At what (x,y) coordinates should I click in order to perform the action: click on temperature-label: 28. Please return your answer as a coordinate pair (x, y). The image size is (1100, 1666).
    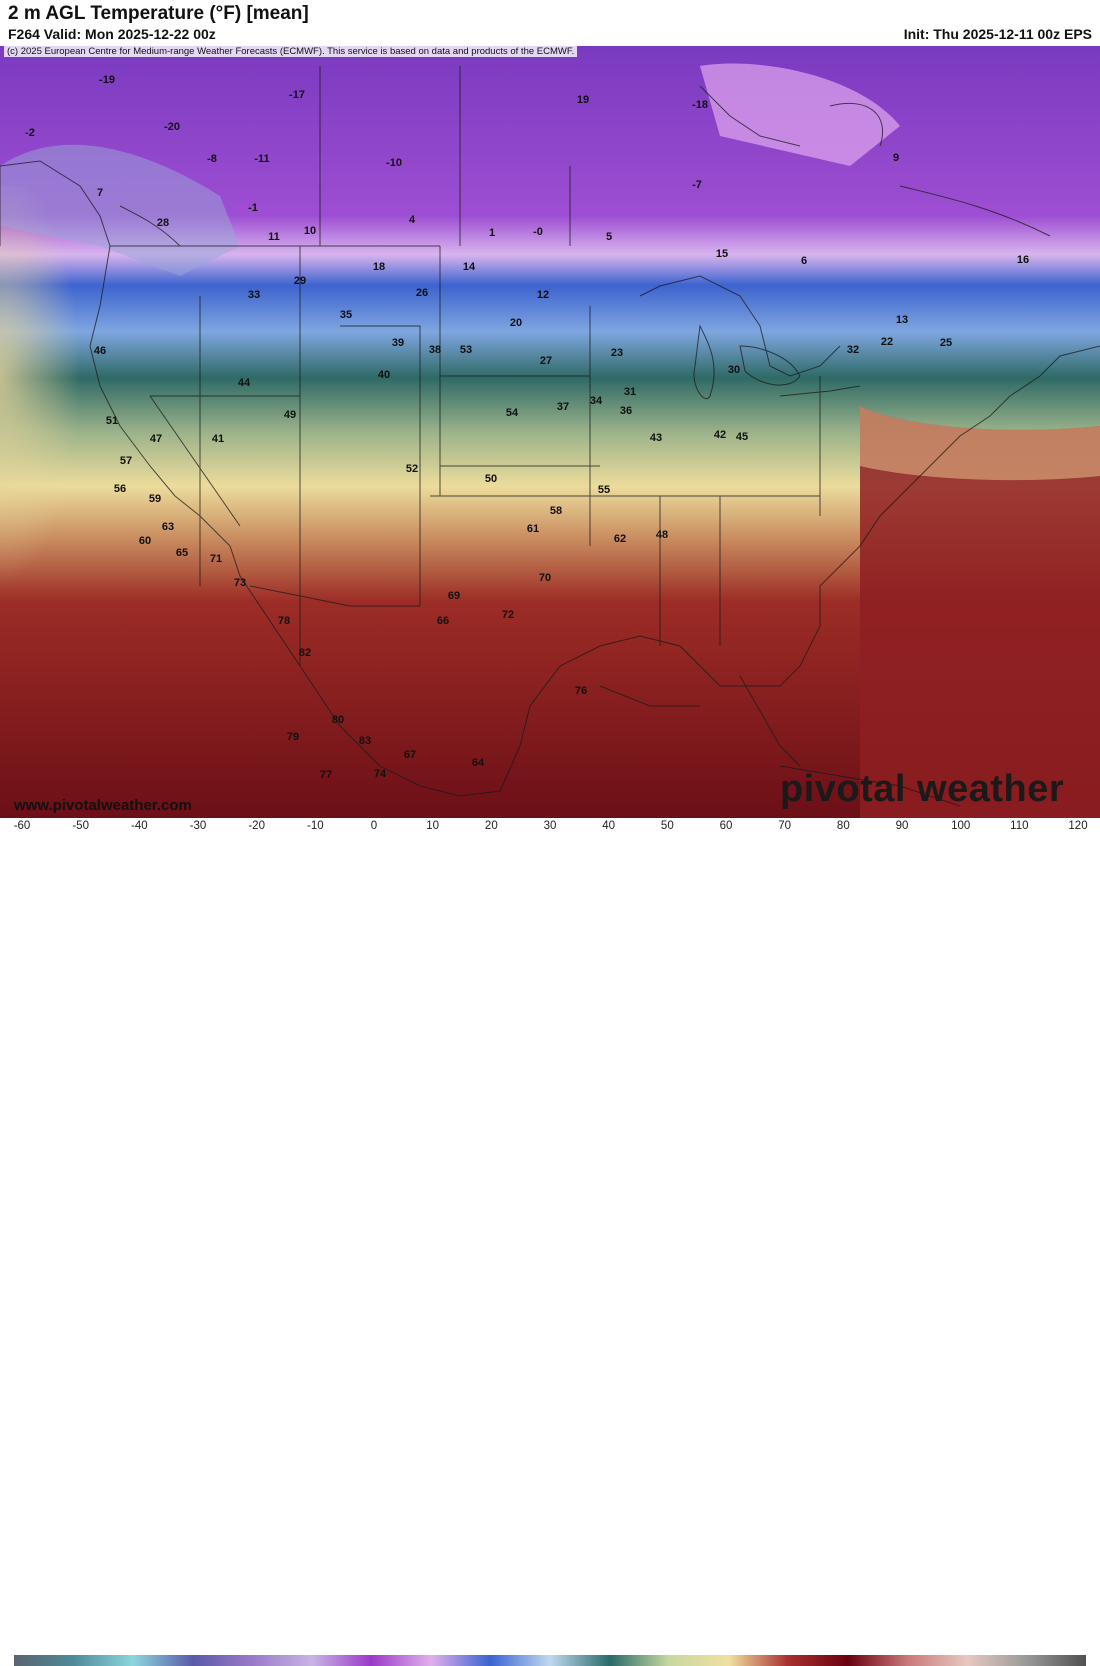
    Looking at the image, I should click on (163, 223).